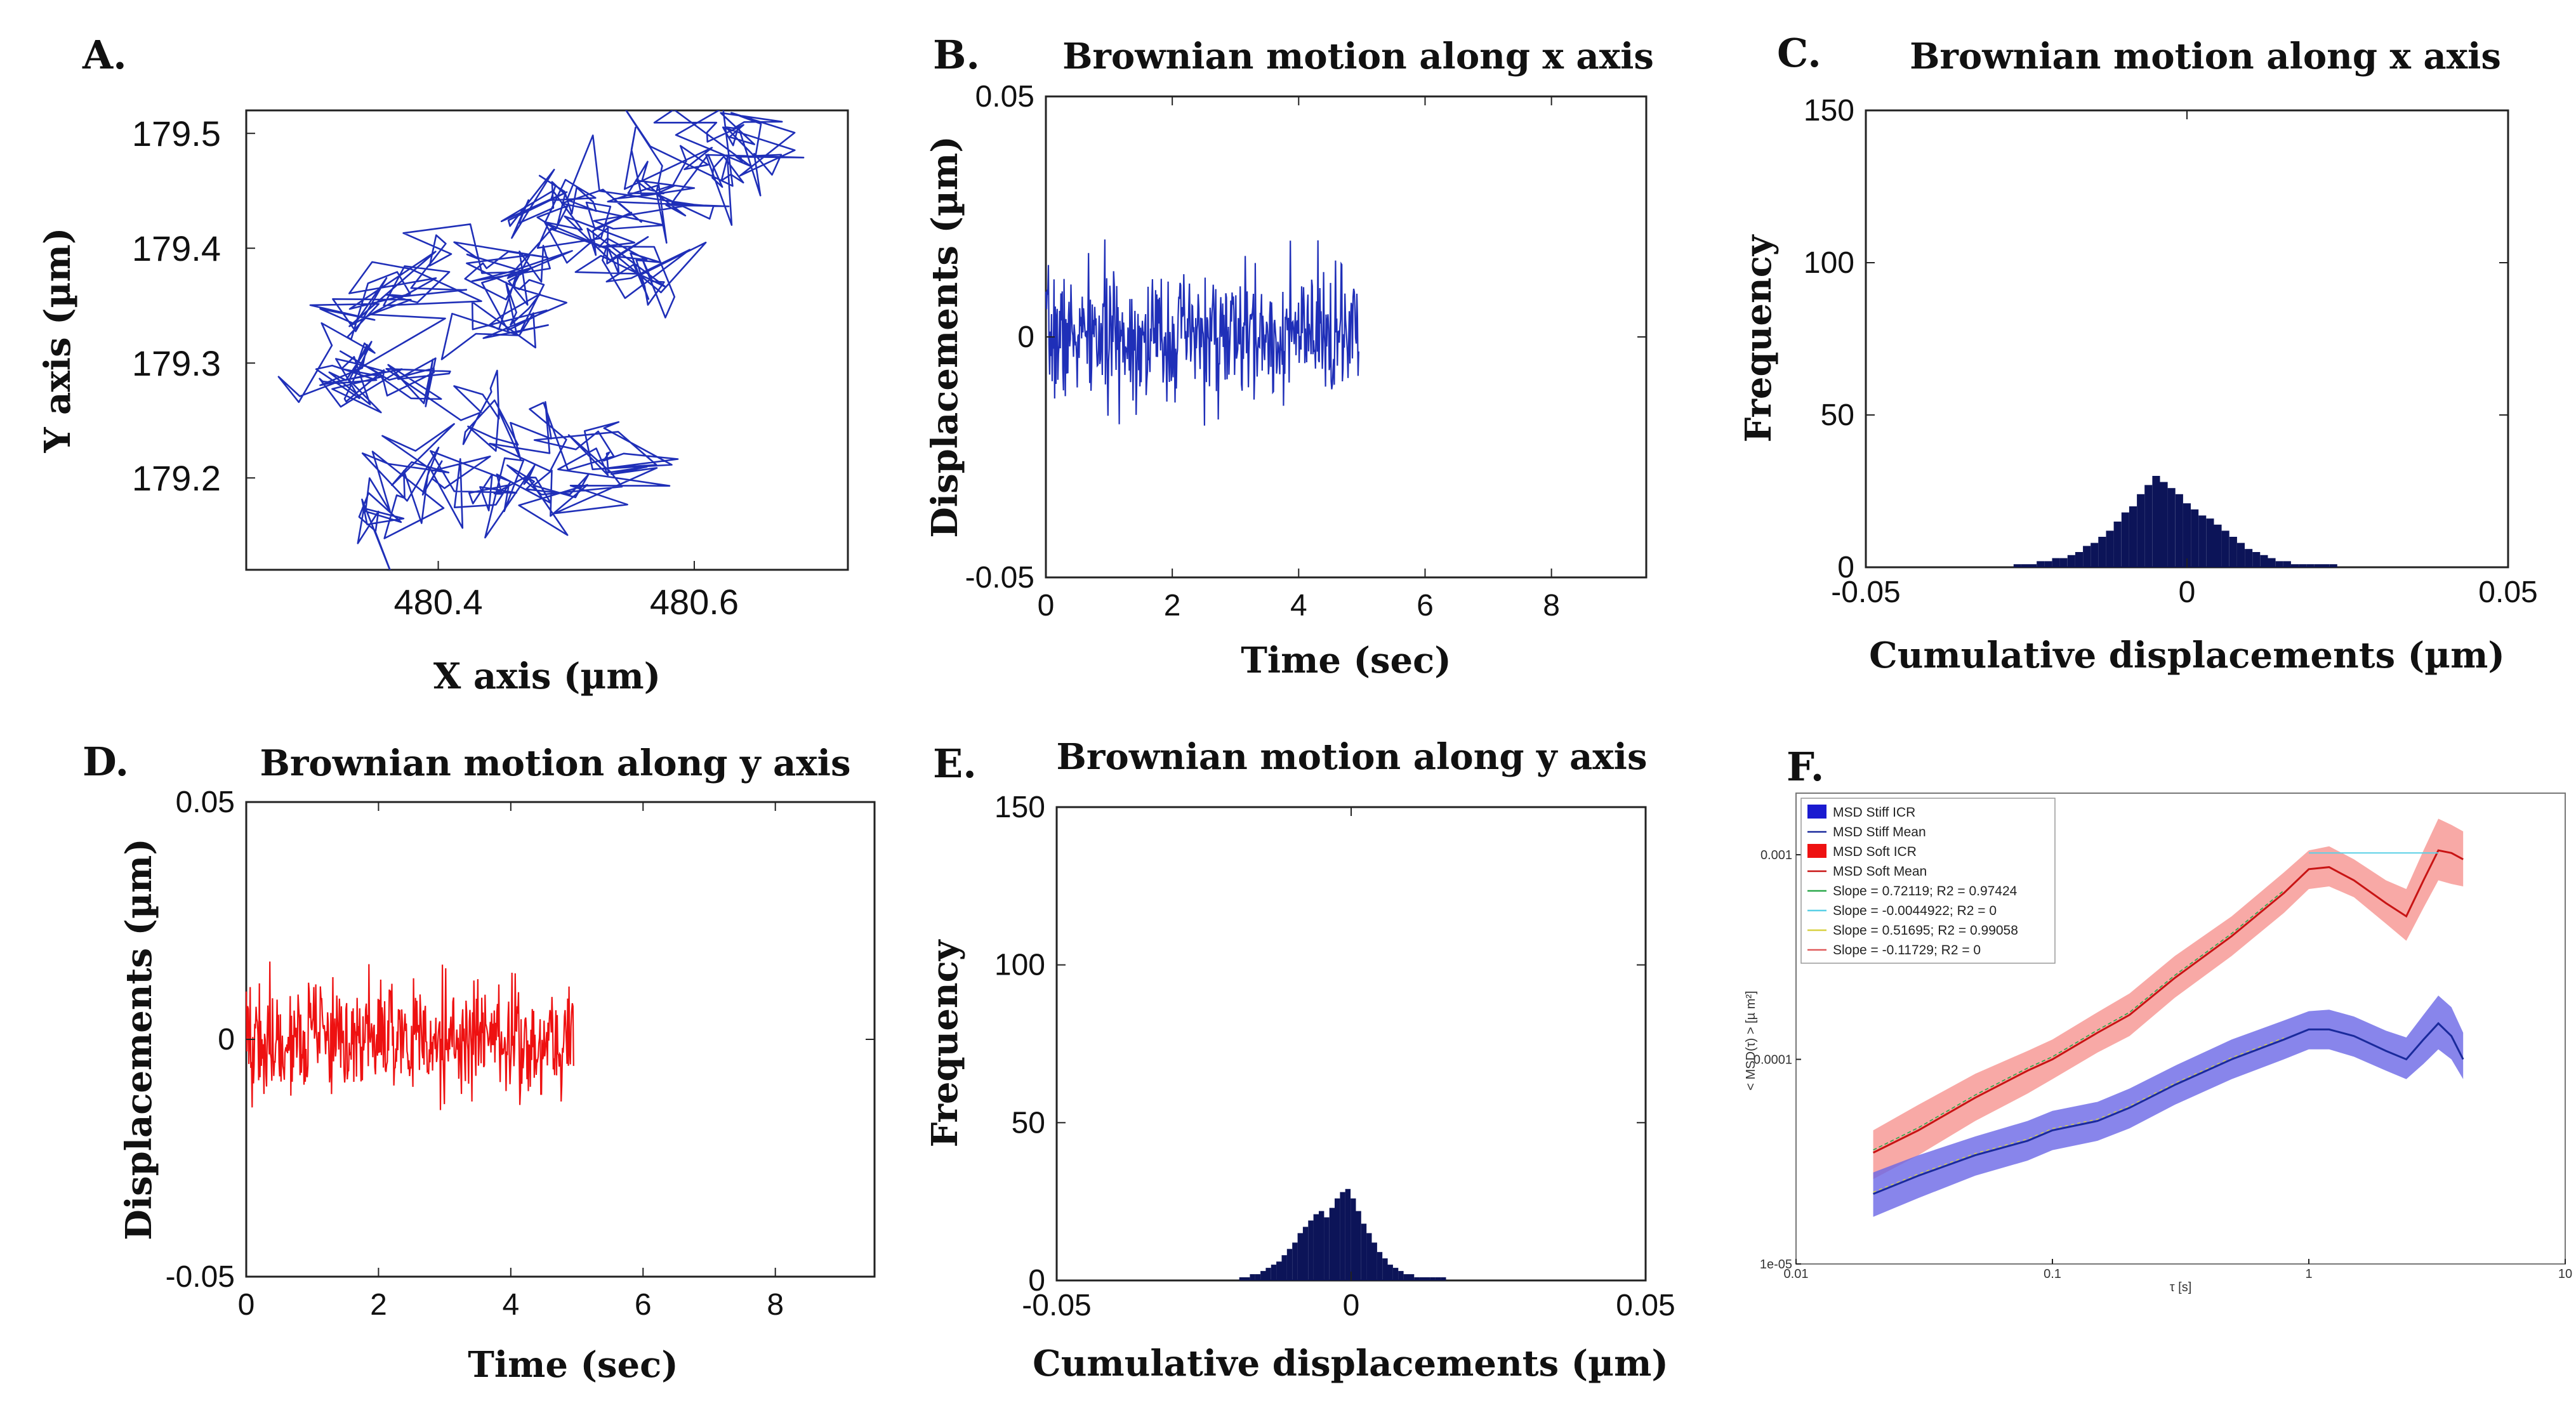  I want to click on legend-entry: MSD Stiff Mean, so click(1880, 832).